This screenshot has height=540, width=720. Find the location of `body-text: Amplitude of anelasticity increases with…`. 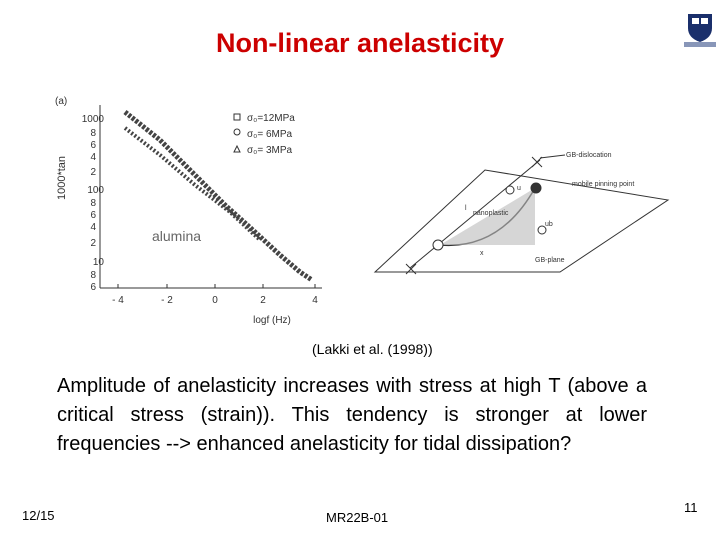

body-text: Amplitude of anelasticity increases with… is located at coordinates (352, 415).